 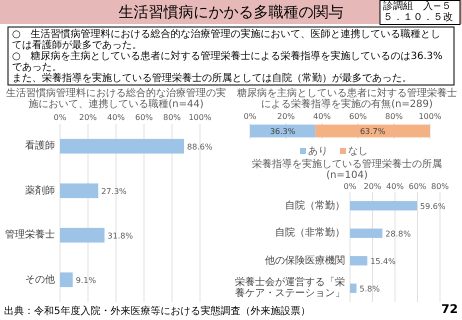 I want to click on y-tick-label: 他の保険医療機関, so click(x=304, y=260).